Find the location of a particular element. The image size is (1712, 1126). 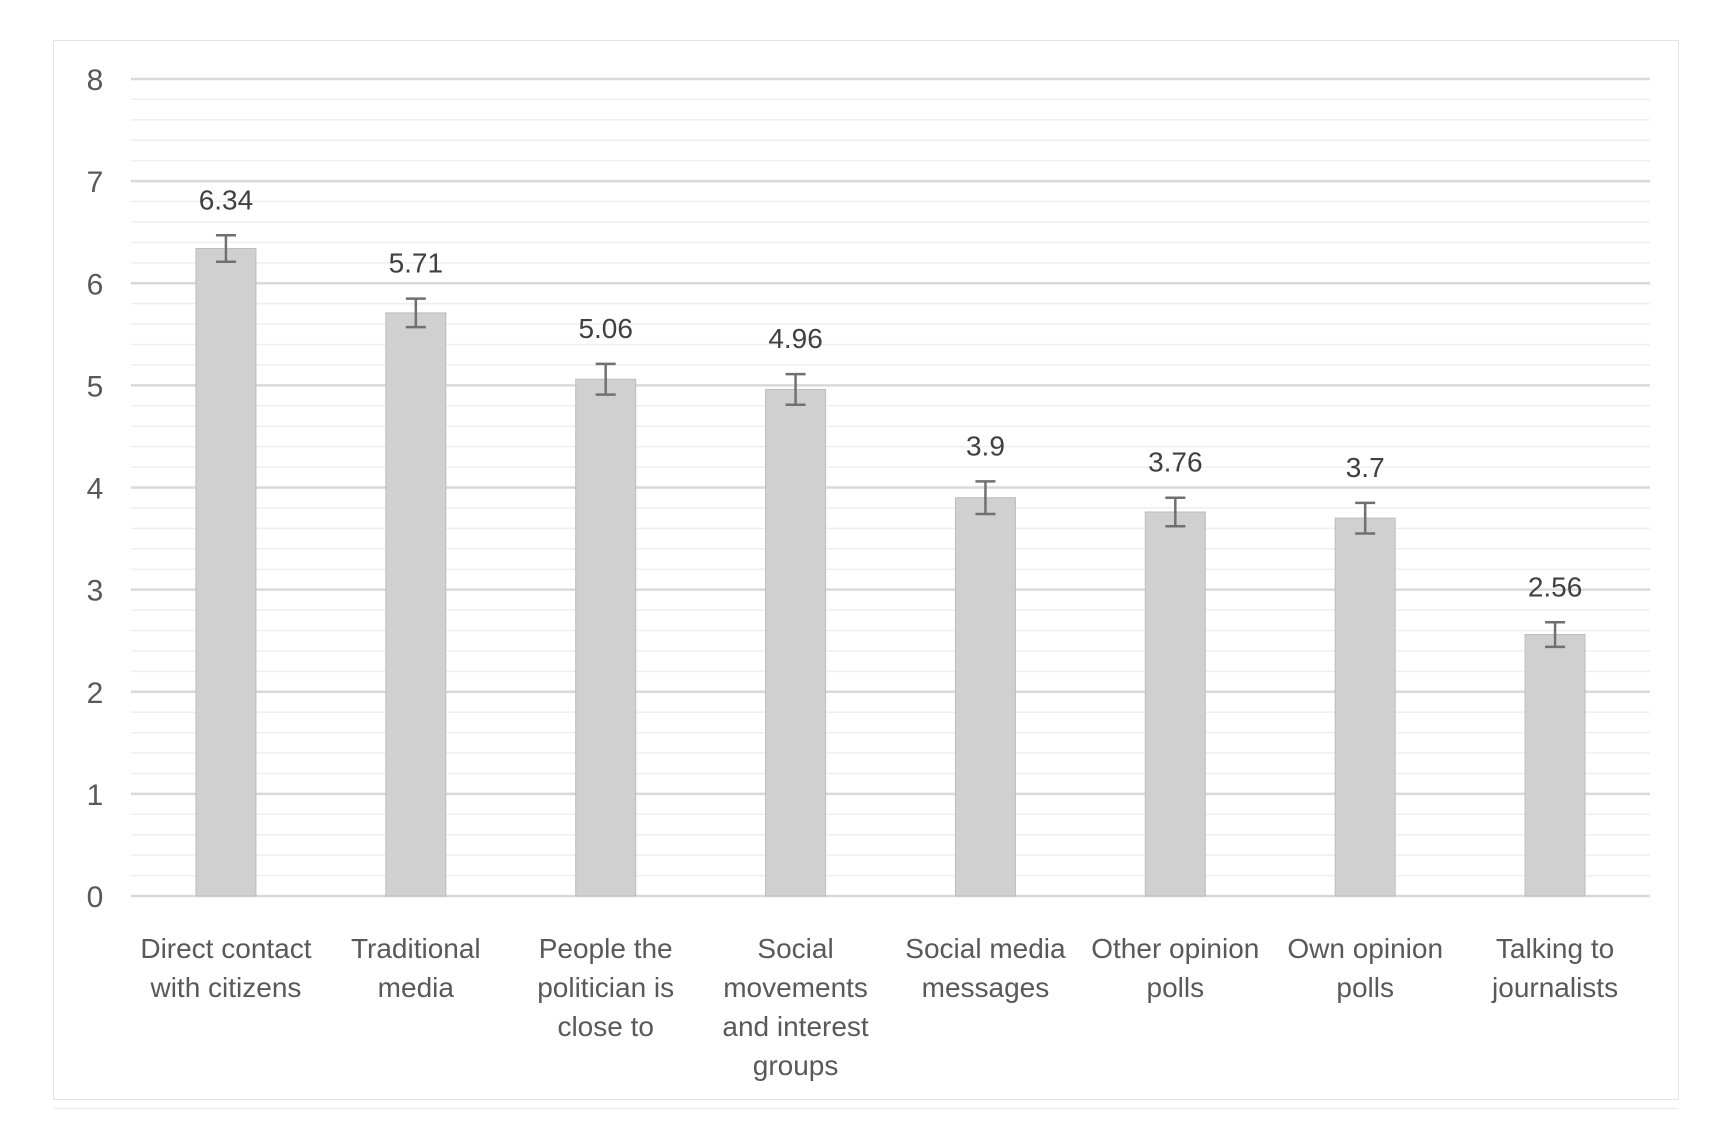

x-tick-label-line: People the is located at coordinates (606, 948).